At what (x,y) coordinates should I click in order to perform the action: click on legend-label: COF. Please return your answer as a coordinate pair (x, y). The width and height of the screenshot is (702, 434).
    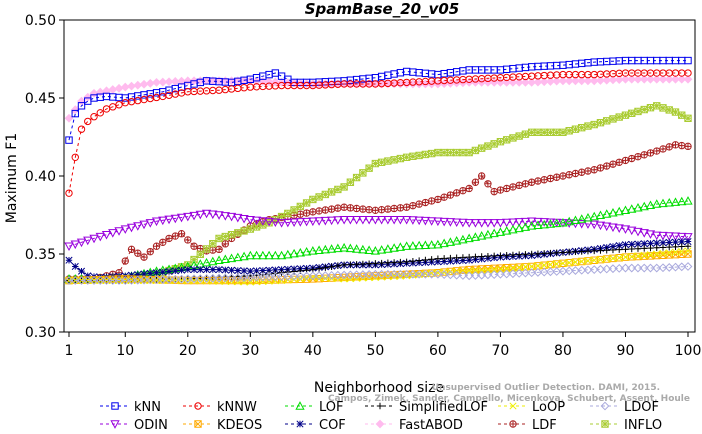
    Looking at the image, I should click on (332, 425).